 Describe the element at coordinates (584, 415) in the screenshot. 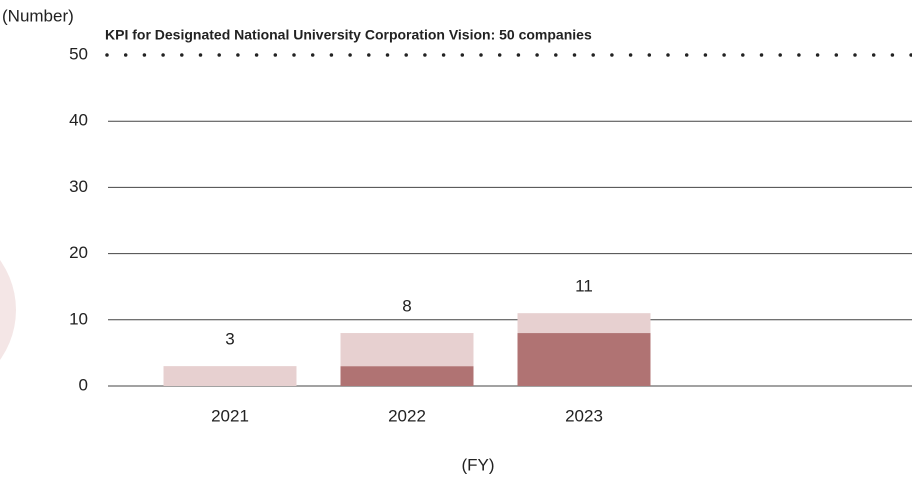

I see `x-tick-label: 2023` at that location.